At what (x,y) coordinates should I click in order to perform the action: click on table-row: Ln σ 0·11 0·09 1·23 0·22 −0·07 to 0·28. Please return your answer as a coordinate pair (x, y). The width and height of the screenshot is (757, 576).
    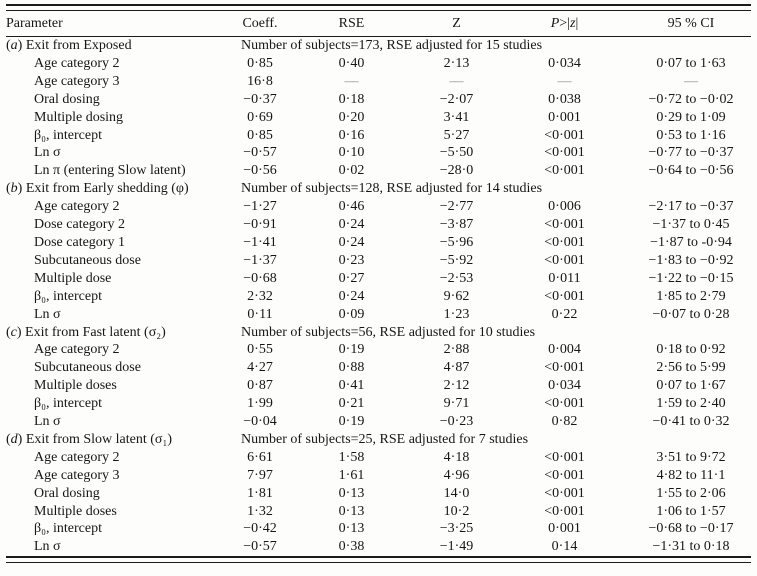
    Looking at the image, I should click on (378, 315).